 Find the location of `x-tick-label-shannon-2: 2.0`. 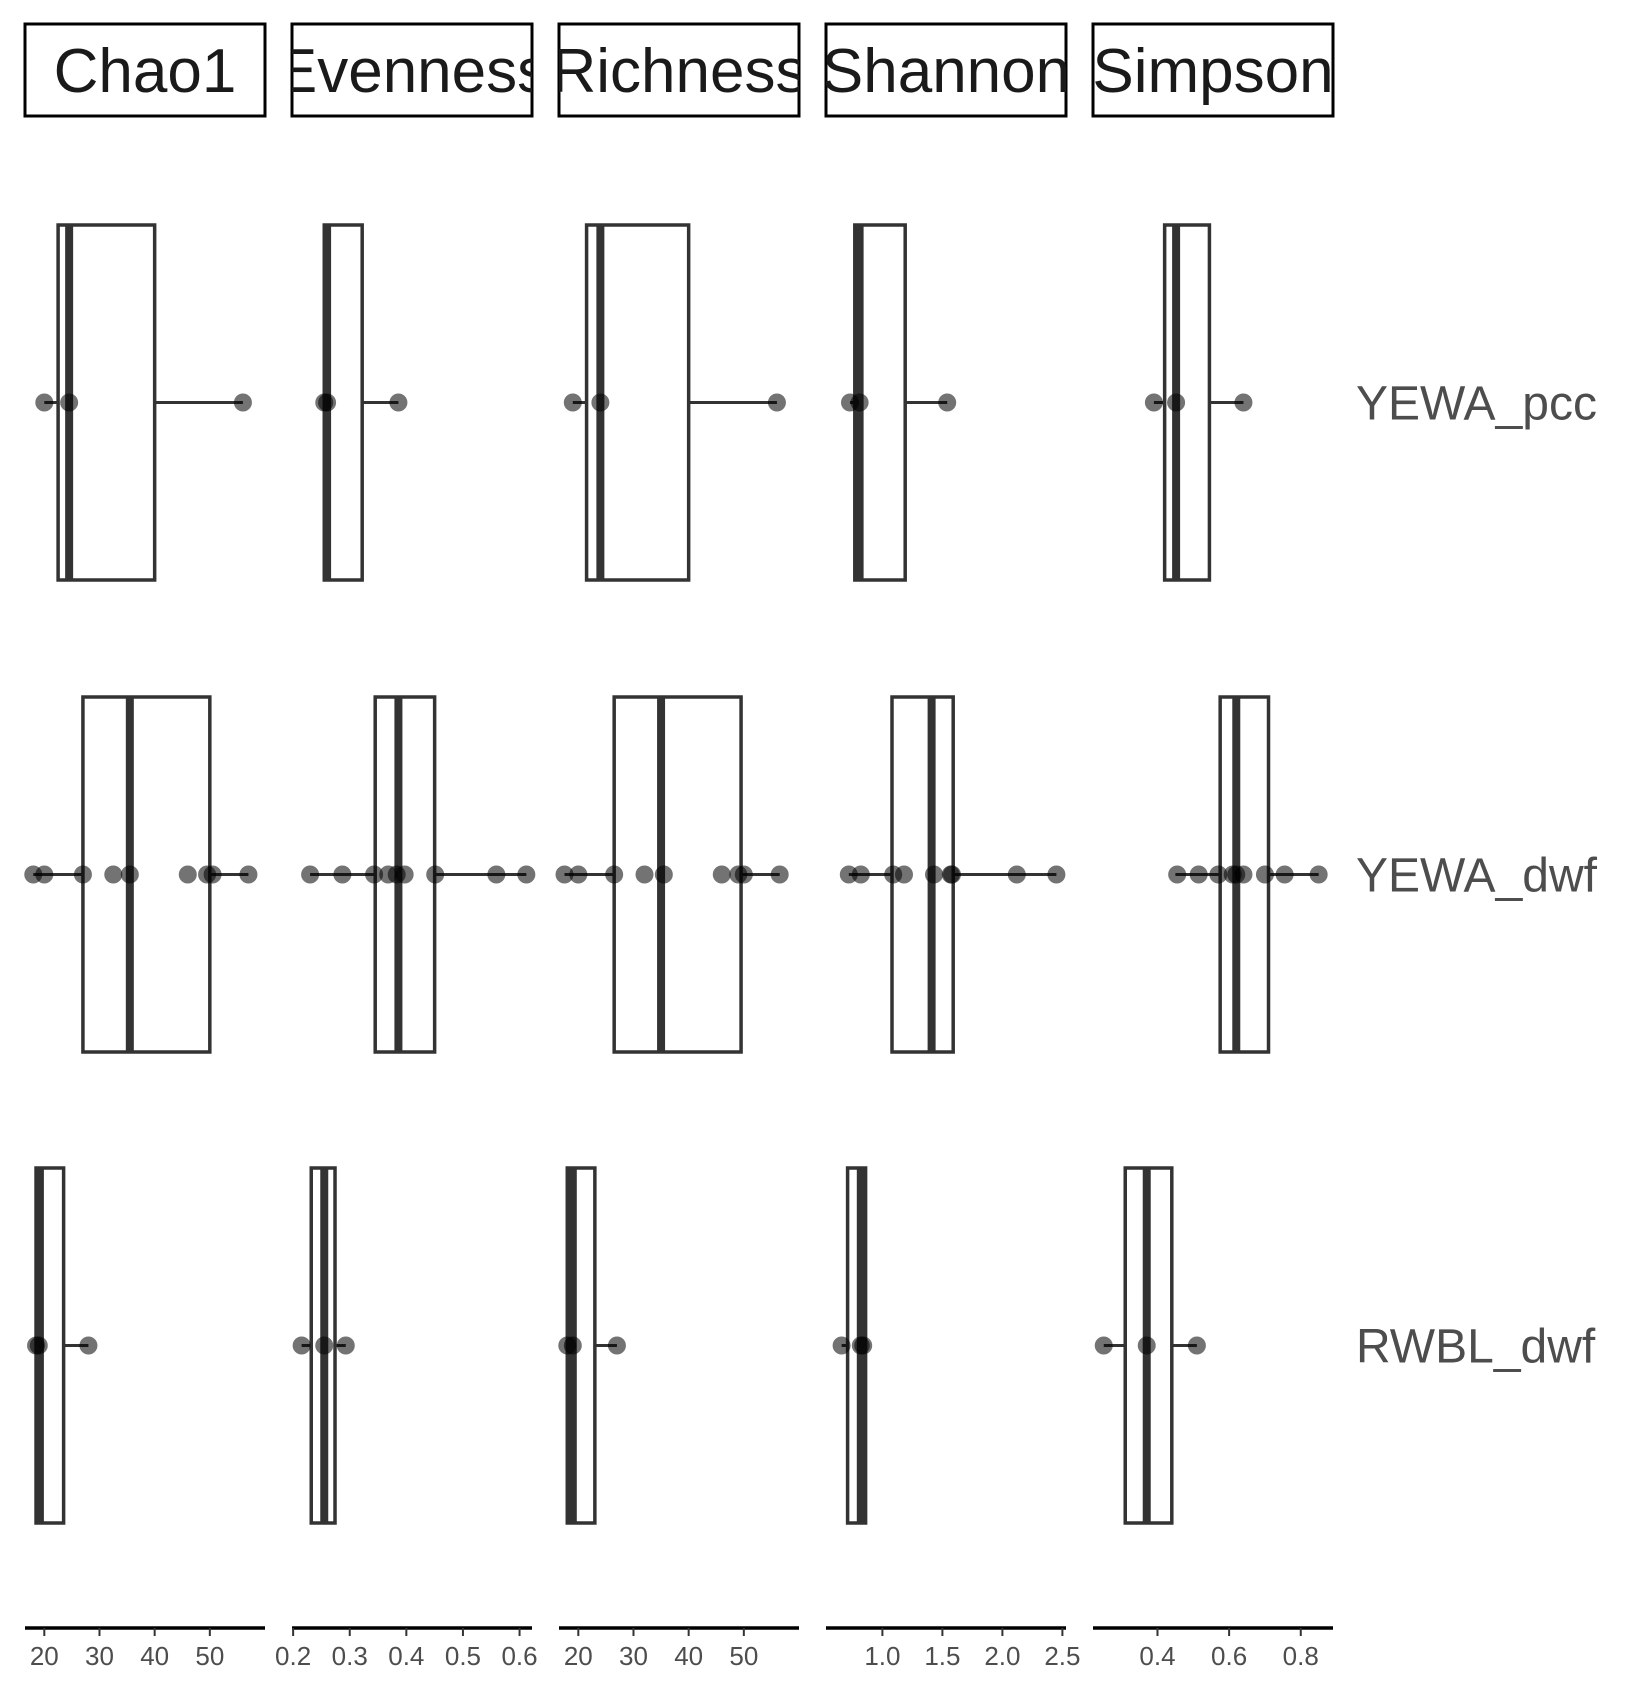

x-tick-label-shannon-2: 2.0 is located at coordinates (1002, 1656).